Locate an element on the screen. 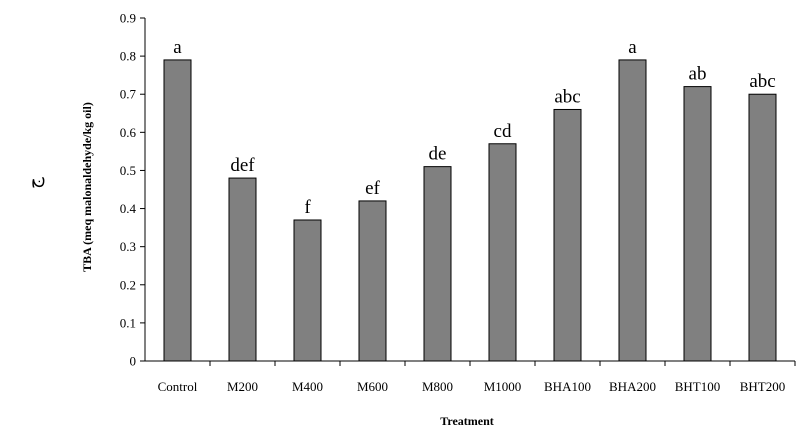 Image resolution: width=810 pixels, height=429 pixels. bar-significance-label: f is located at coordinates (307, 207).